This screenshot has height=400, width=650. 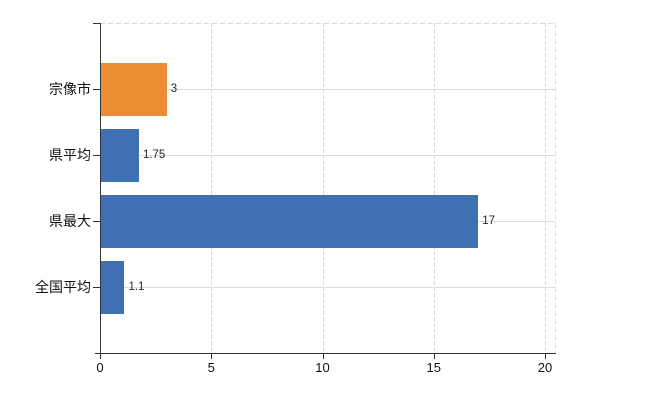 What do you see at coordinates (100, 188) in the screenshot?
I see `y-axis-line` at bounding box center [100, 188].